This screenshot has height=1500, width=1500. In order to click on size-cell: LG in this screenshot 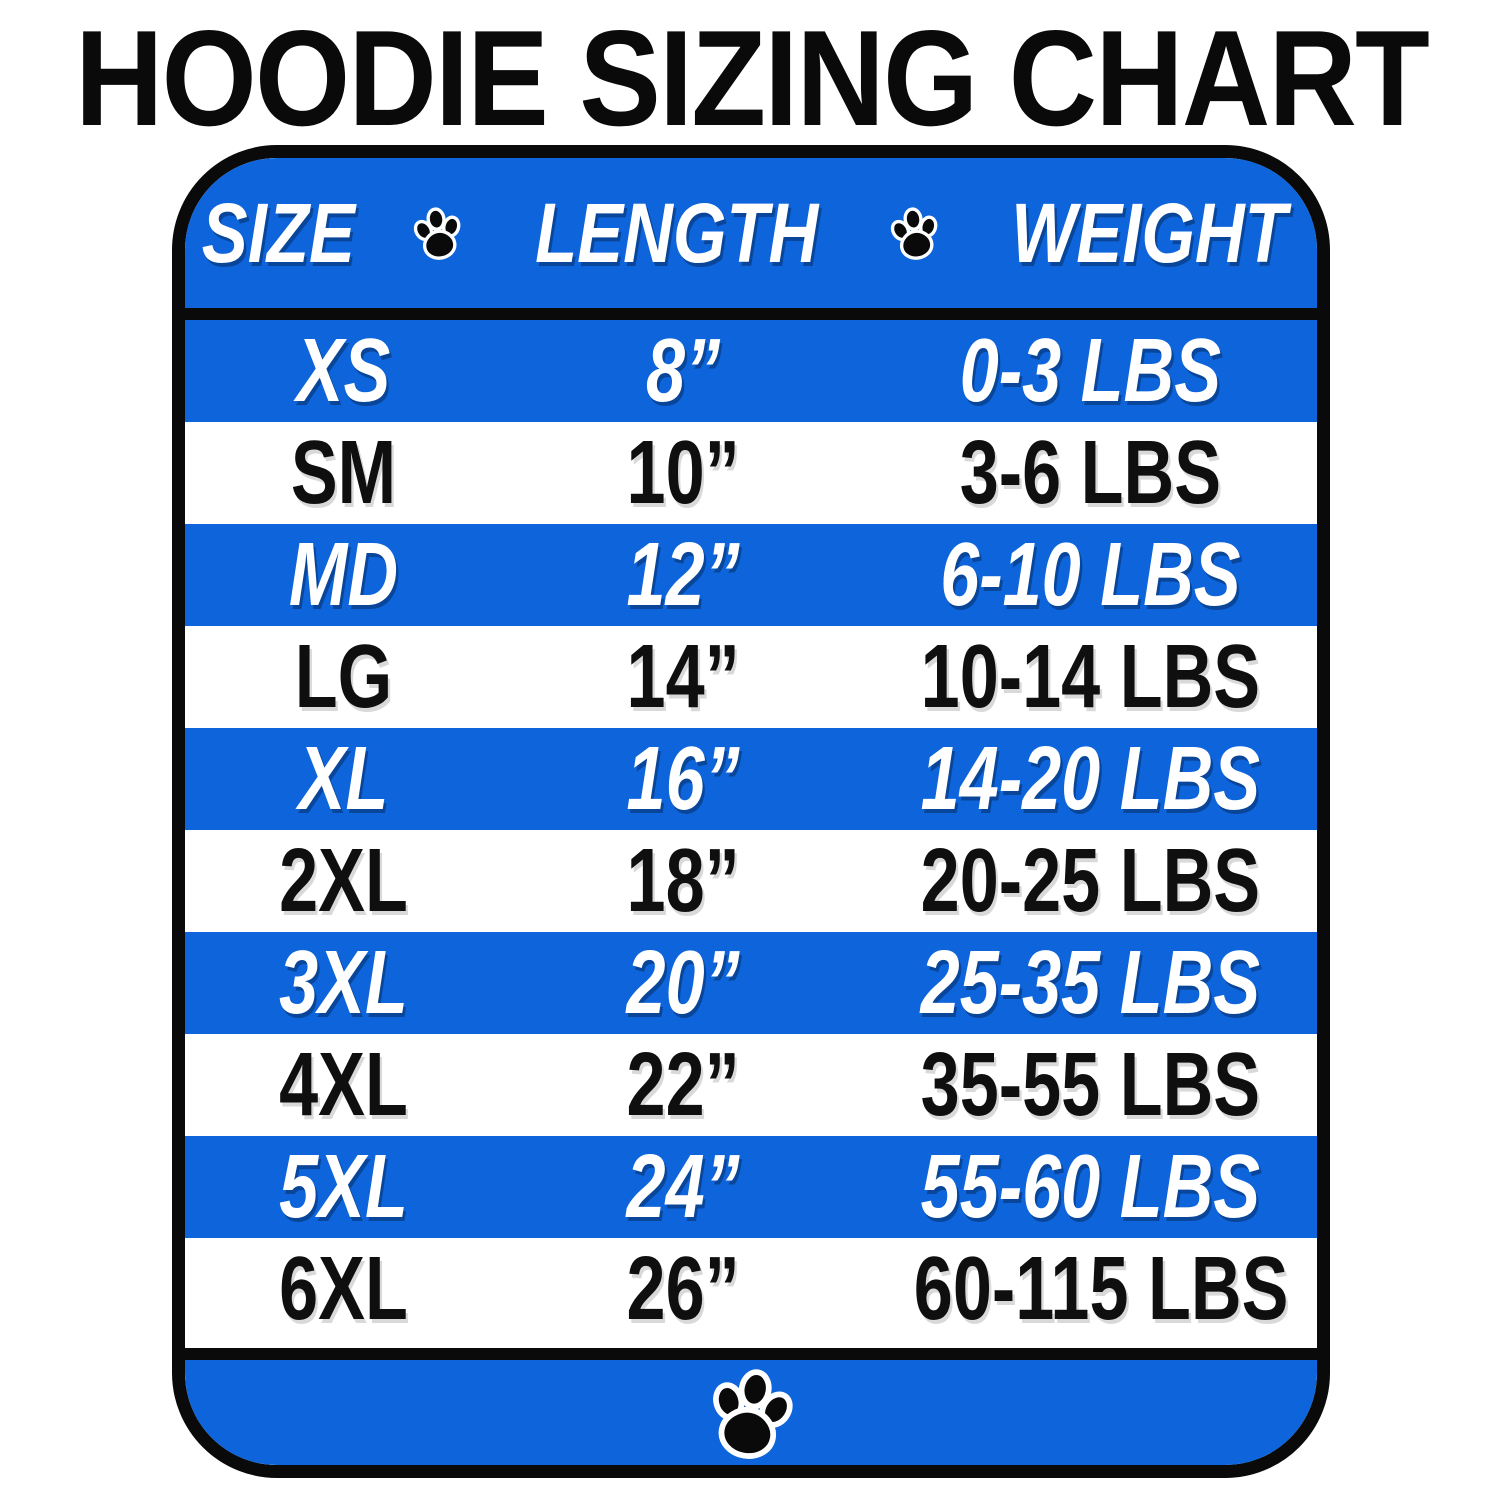, I will do `click(343, 677)`.